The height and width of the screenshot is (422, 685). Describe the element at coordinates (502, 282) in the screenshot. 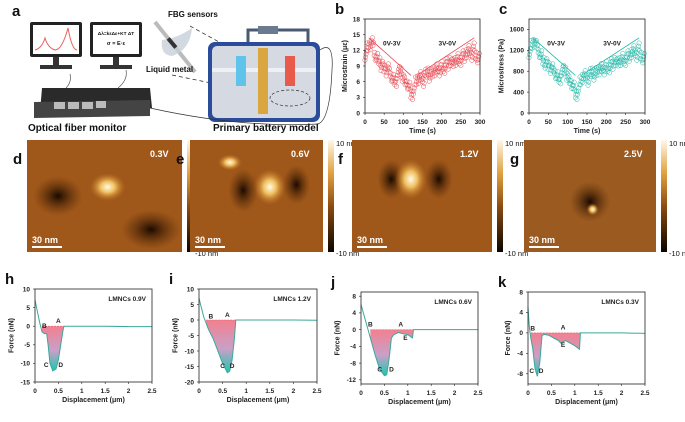

I see `panel-label-k: k` at that location.